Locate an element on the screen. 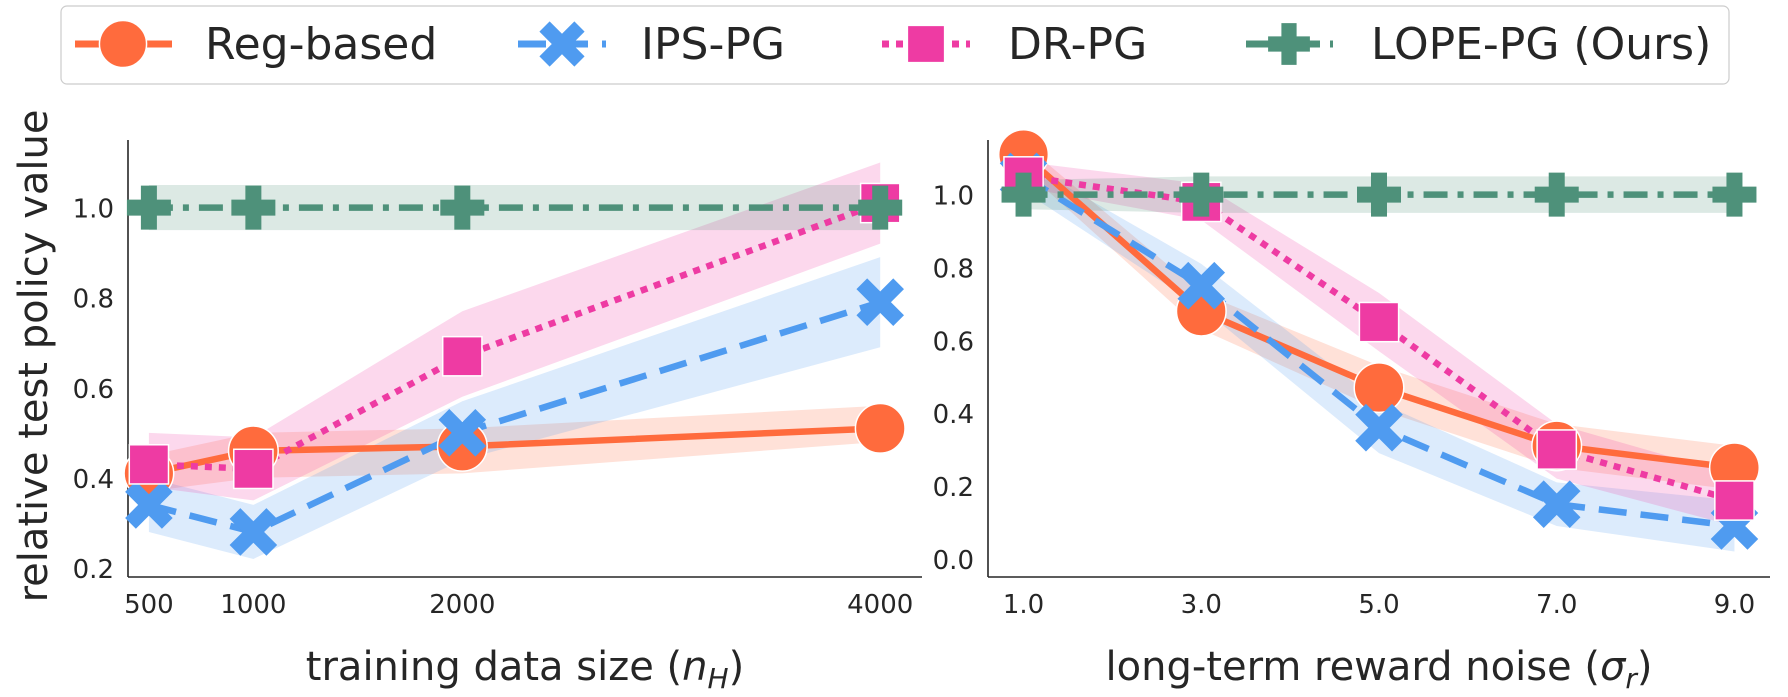 The height and width of the screenshot is (697, 1788). legend-item-dr-pg: DR-PG is located at coordinates (1014, 44).